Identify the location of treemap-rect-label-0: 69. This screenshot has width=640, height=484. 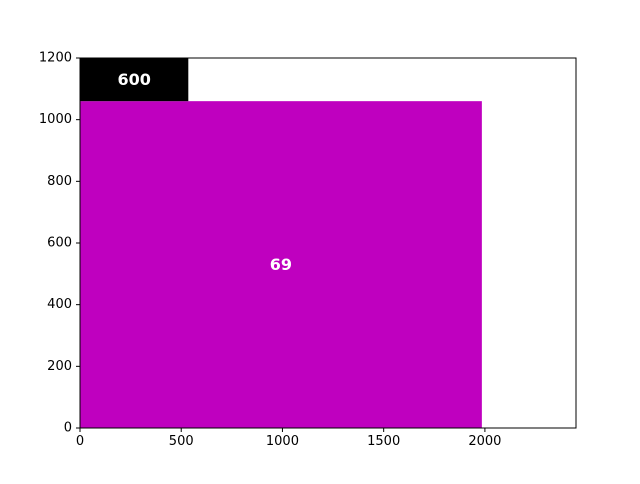
(281, 264).